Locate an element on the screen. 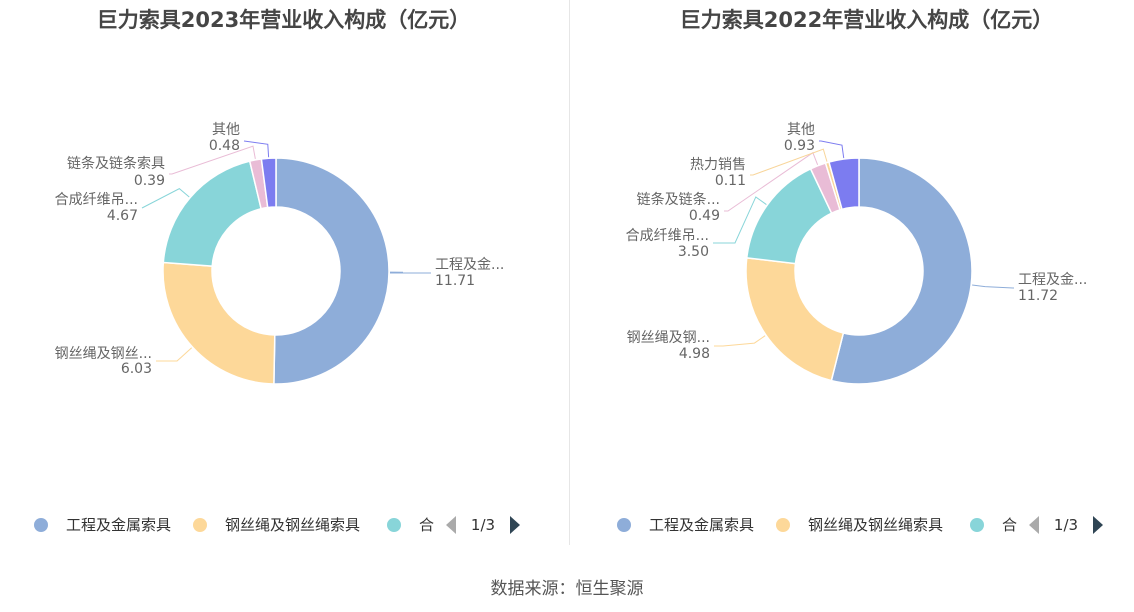  slice-value-label-2: 3.50 is located at coordinates (693, 252).